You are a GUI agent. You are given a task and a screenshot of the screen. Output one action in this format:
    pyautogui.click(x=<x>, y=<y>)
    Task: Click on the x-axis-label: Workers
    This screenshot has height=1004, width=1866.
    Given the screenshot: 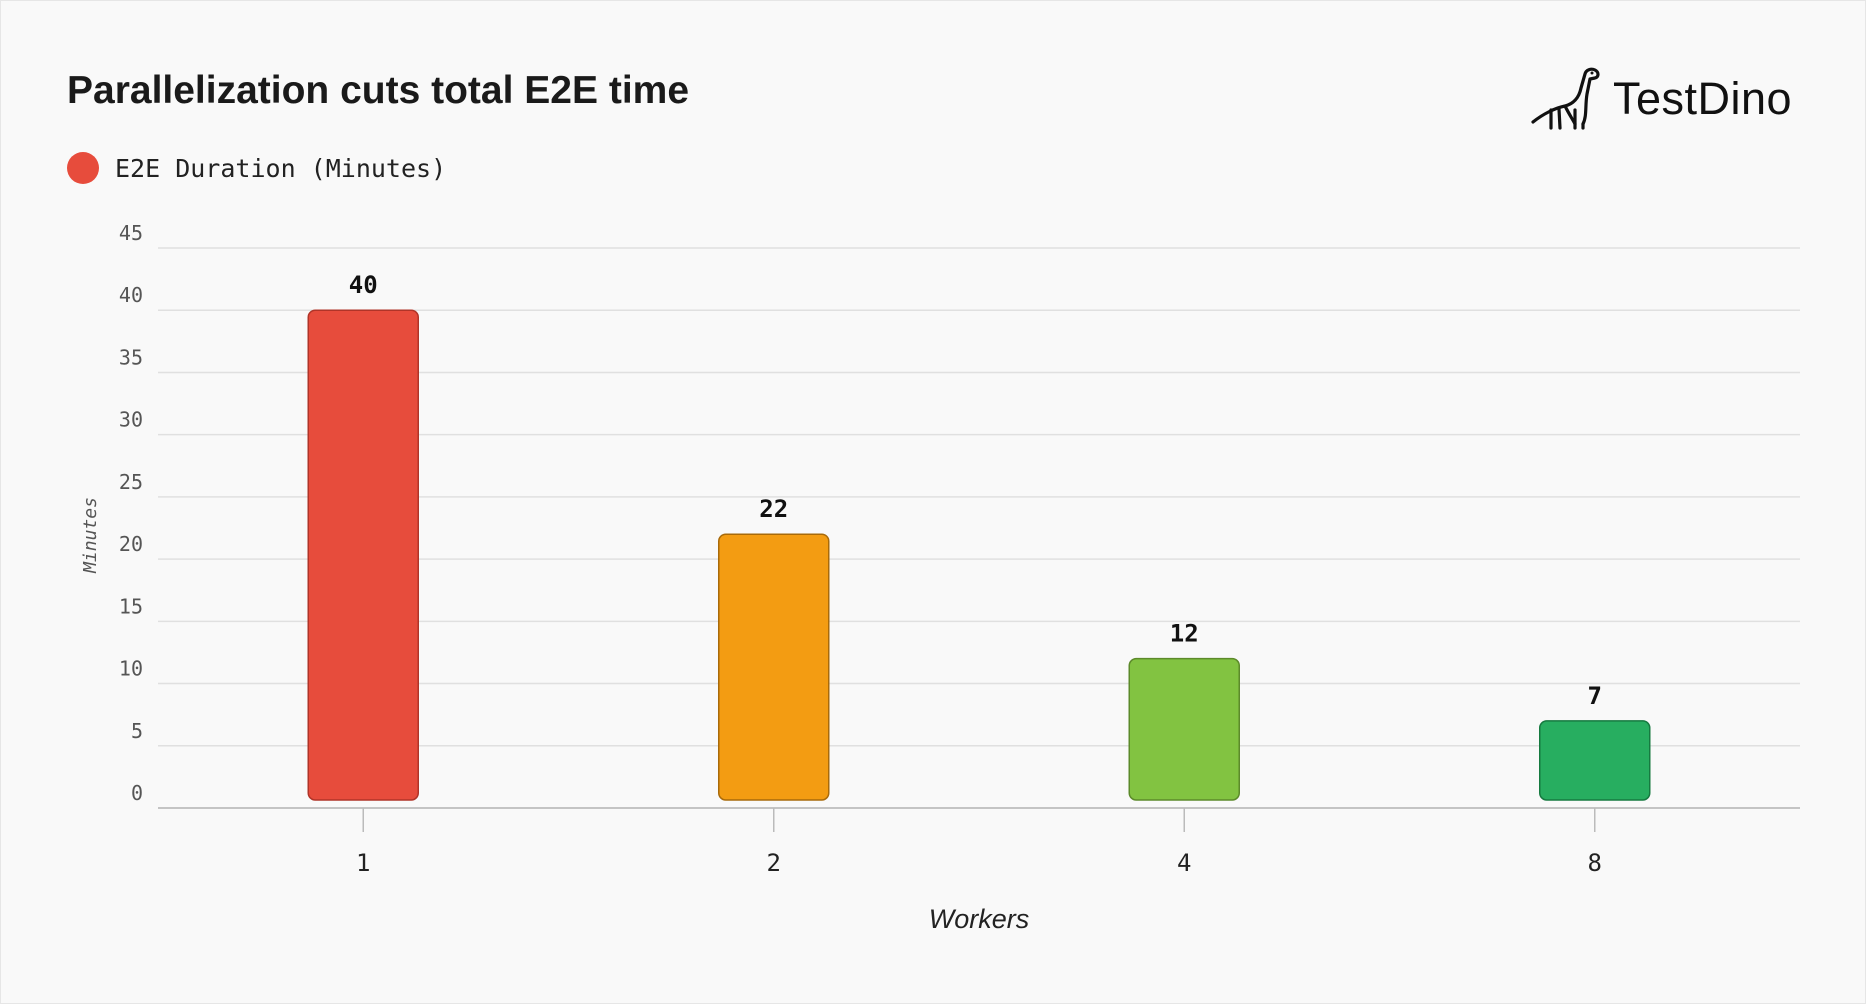 What is the action you would take?
    pyautogui.click(x=979, y=919)
    